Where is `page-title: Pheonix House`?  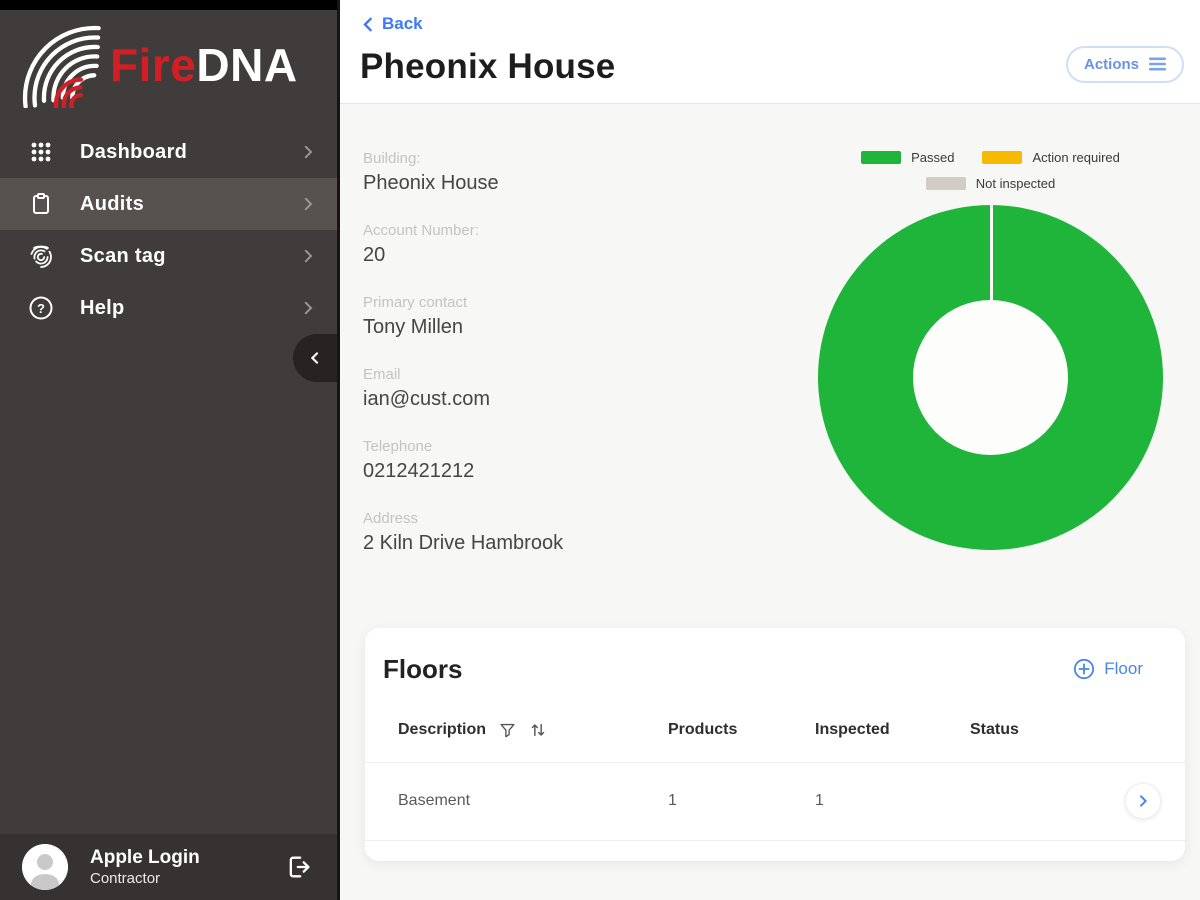
page-title: Pheonix House is located at coordinates (488, 66).